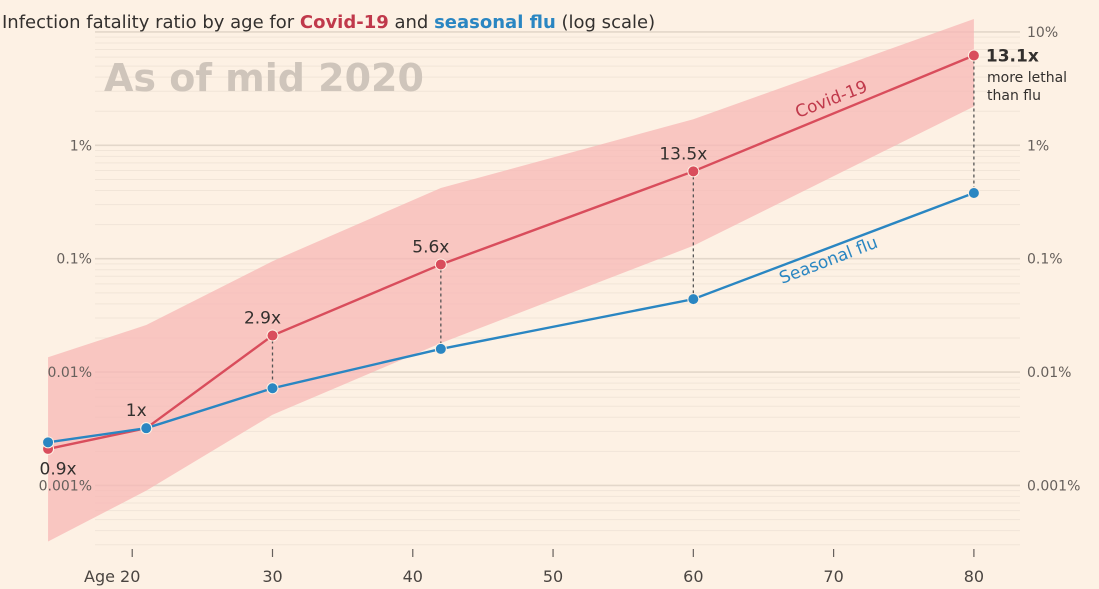  I want to click on y-tick-label-left: 0.001%, so click(65, 486).